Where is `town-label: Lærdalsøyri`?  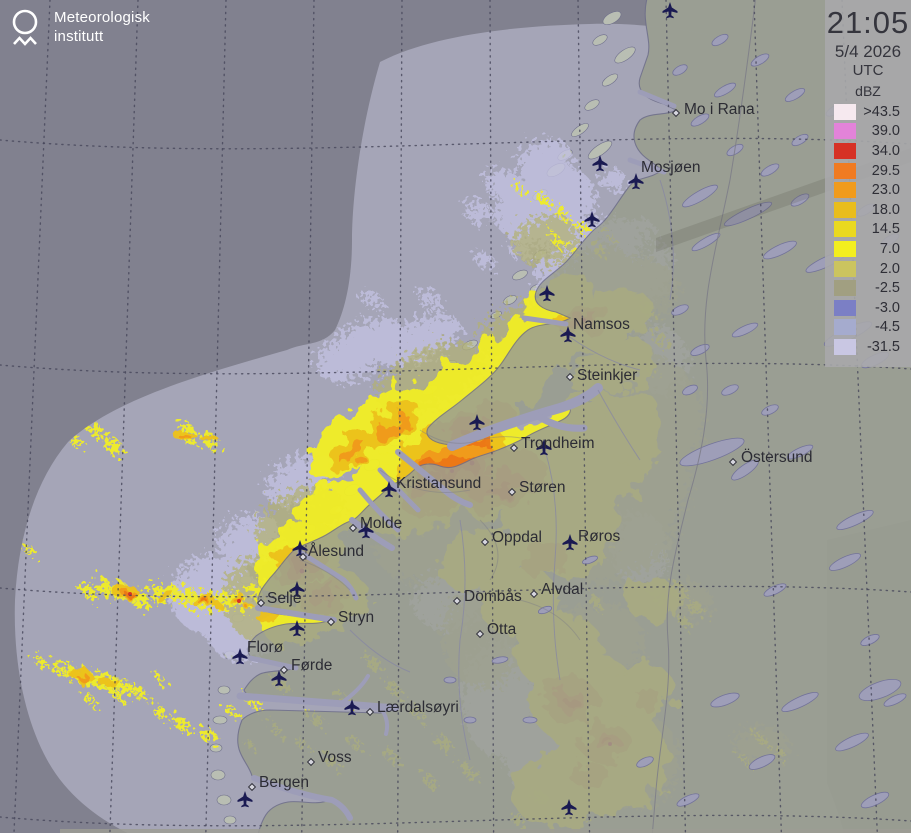
town-label: Lærdalsøyri is located at coordinates (418, 707).